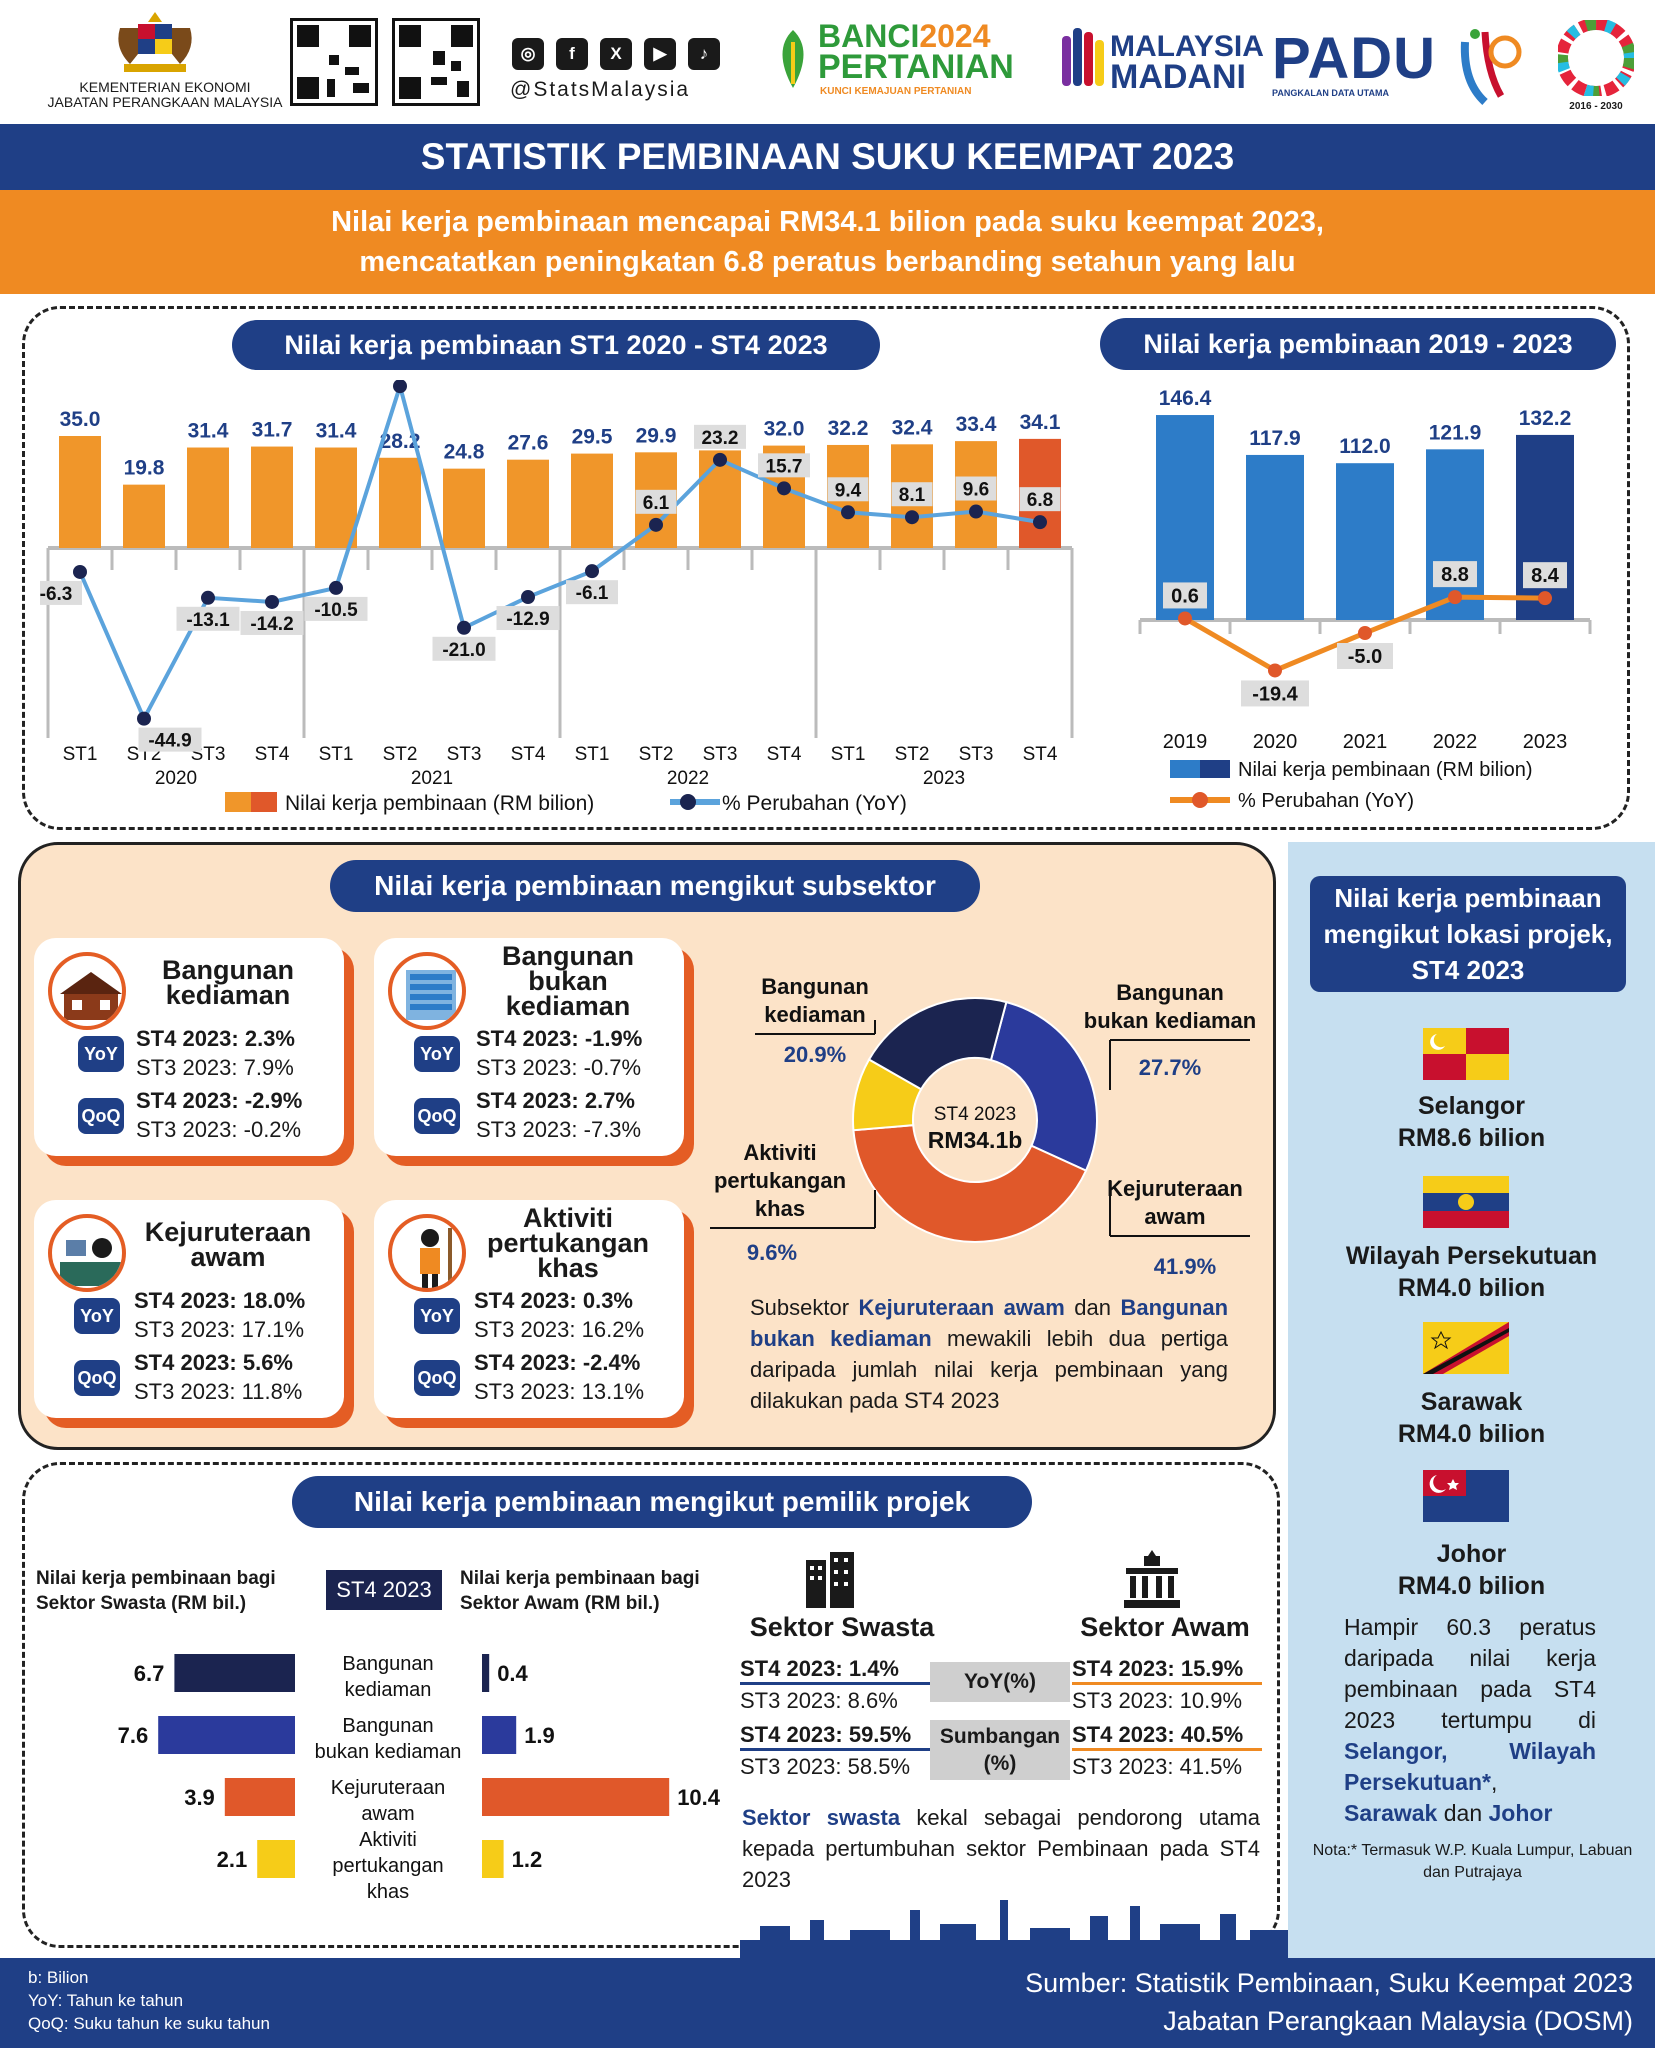  I want to click on location-value: RM4.0 bilion, so click(1471, 1288).